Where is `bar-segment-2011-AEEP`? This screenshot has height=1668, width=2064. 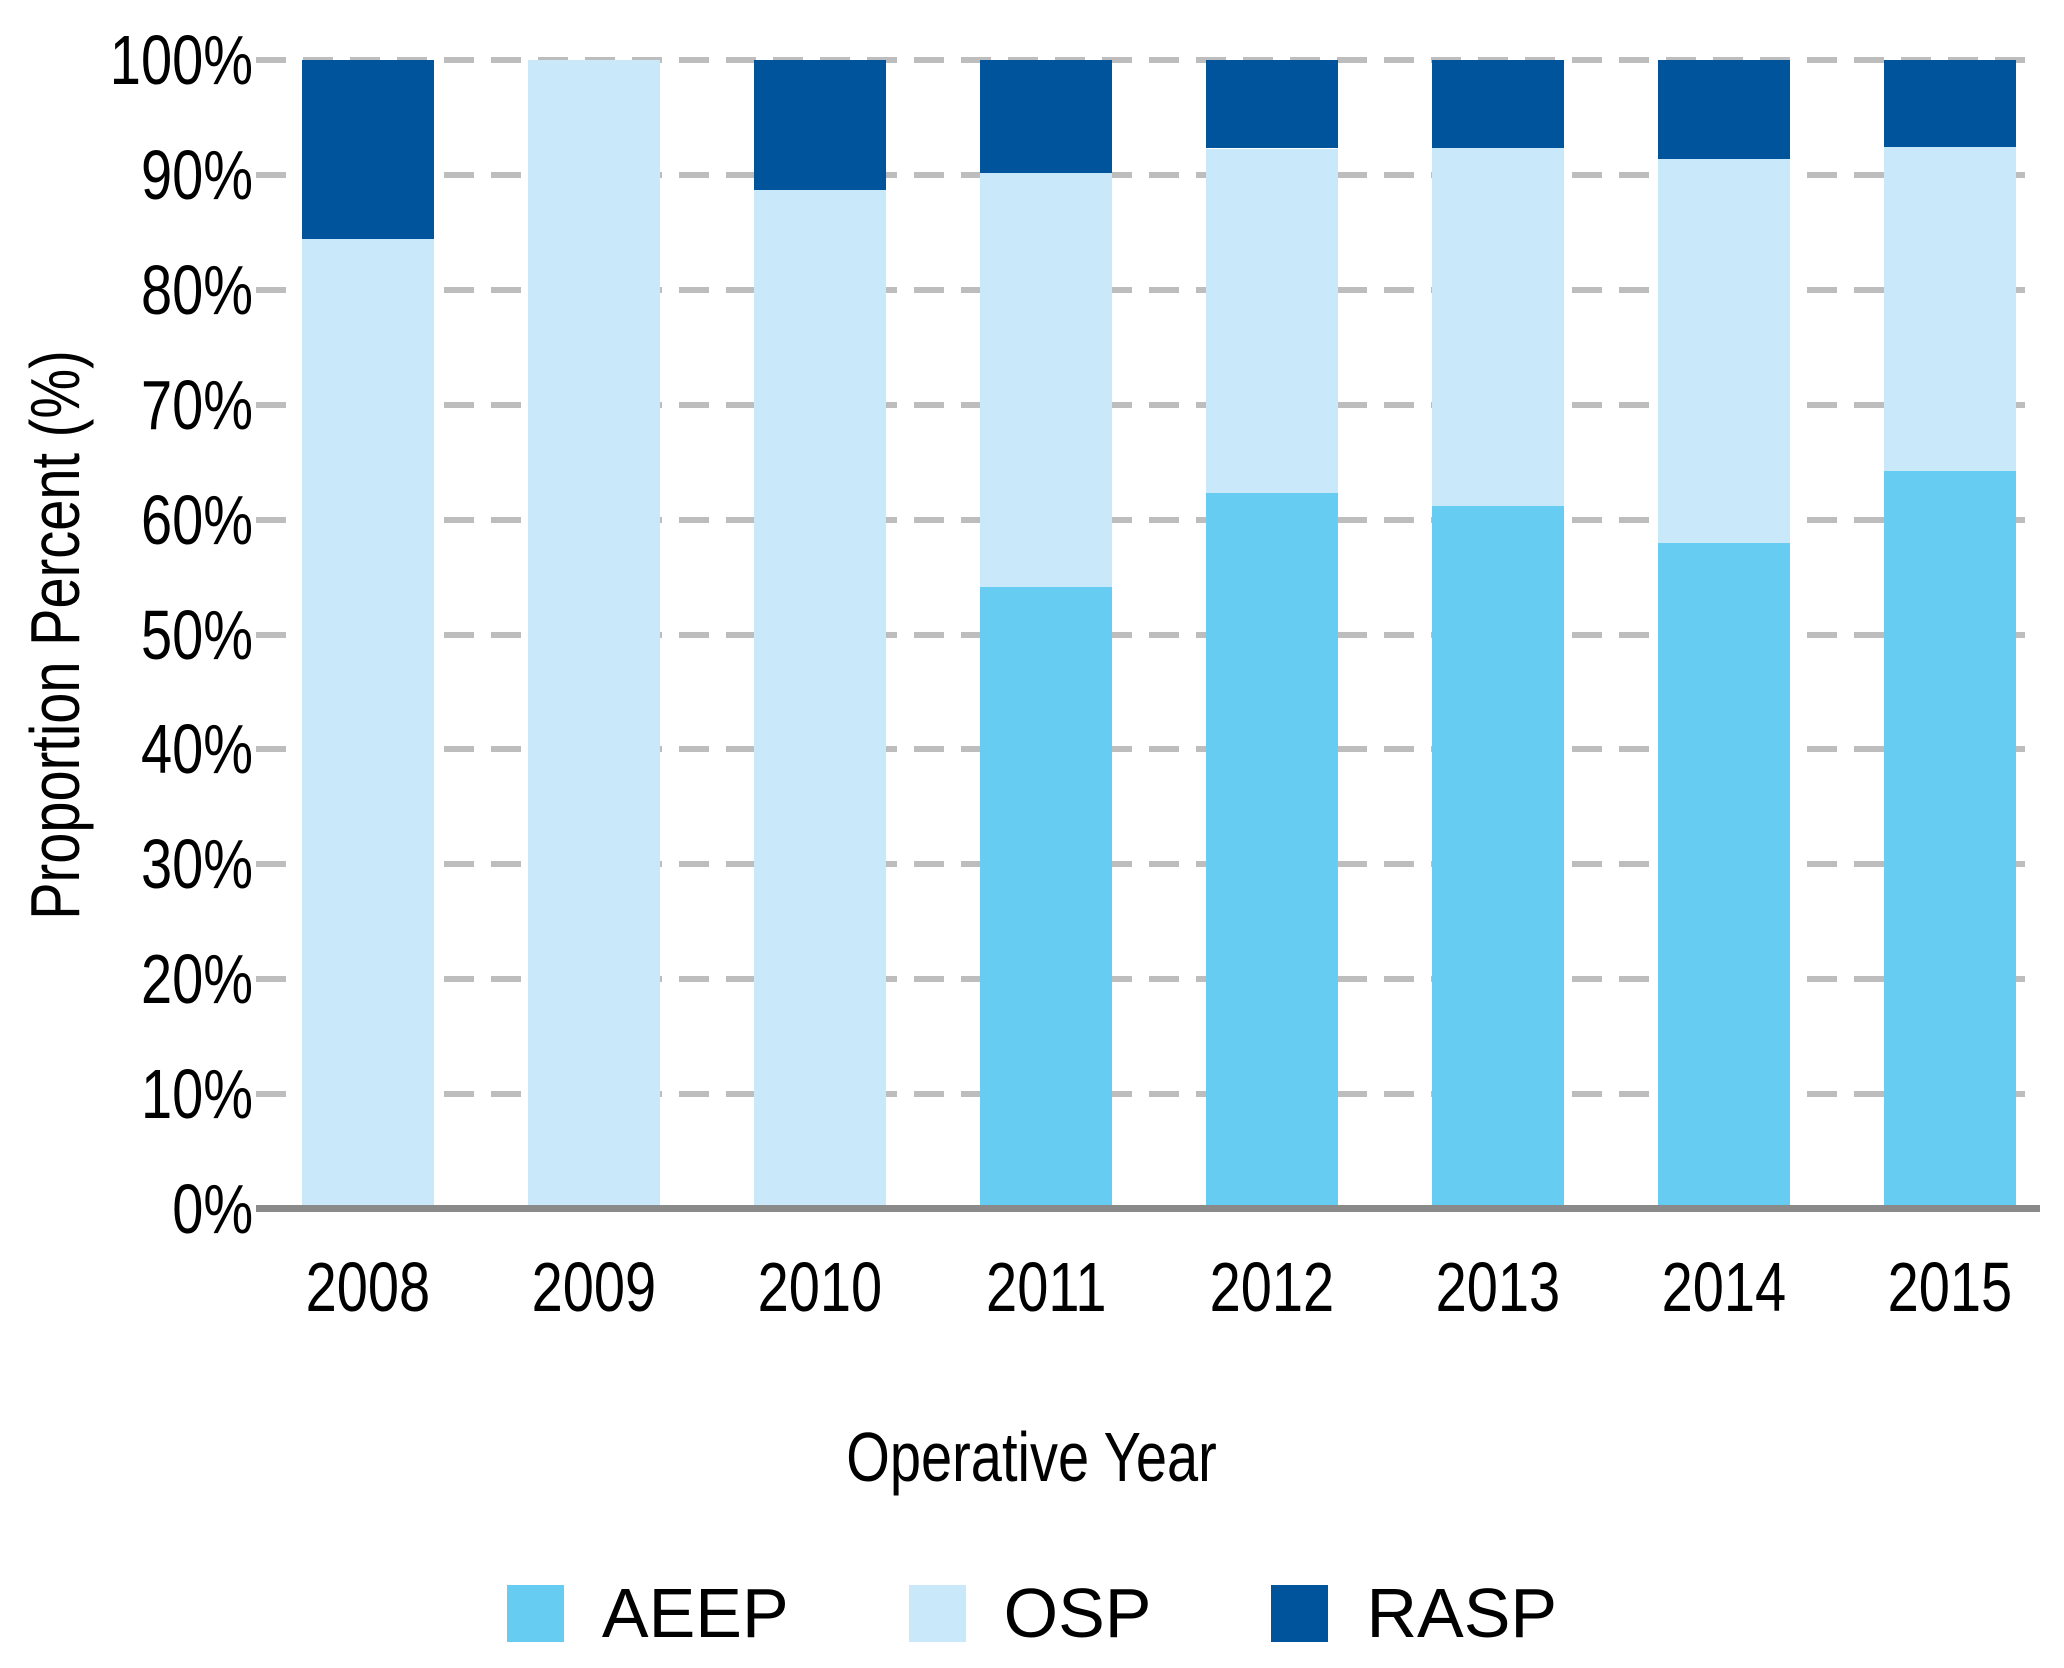 bar-segment-2011-AEEP is located at coordinates (1046, 898).